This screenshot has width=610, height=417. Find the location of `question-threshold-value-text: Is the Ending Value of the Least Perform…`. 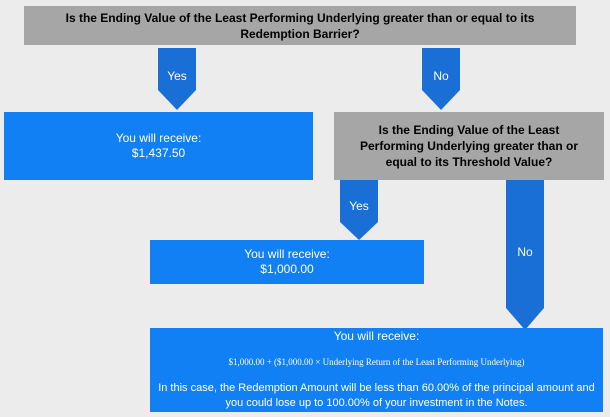

question-threshold-value-text: Is the Ending Value of the Least Perform… is located at coordinates (469, 146).